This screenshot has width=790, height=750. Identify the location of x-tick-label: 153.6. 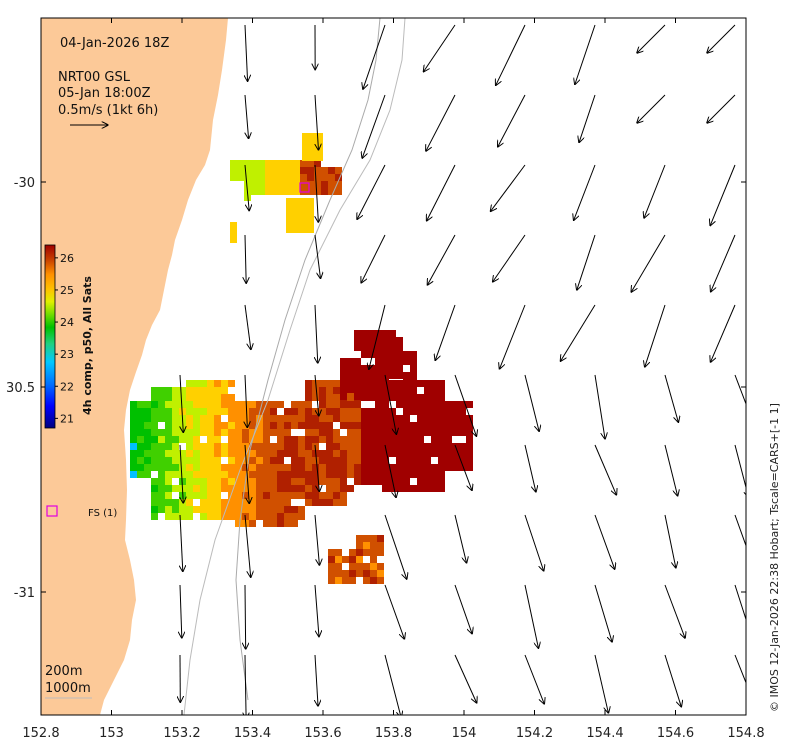
(322, 733).